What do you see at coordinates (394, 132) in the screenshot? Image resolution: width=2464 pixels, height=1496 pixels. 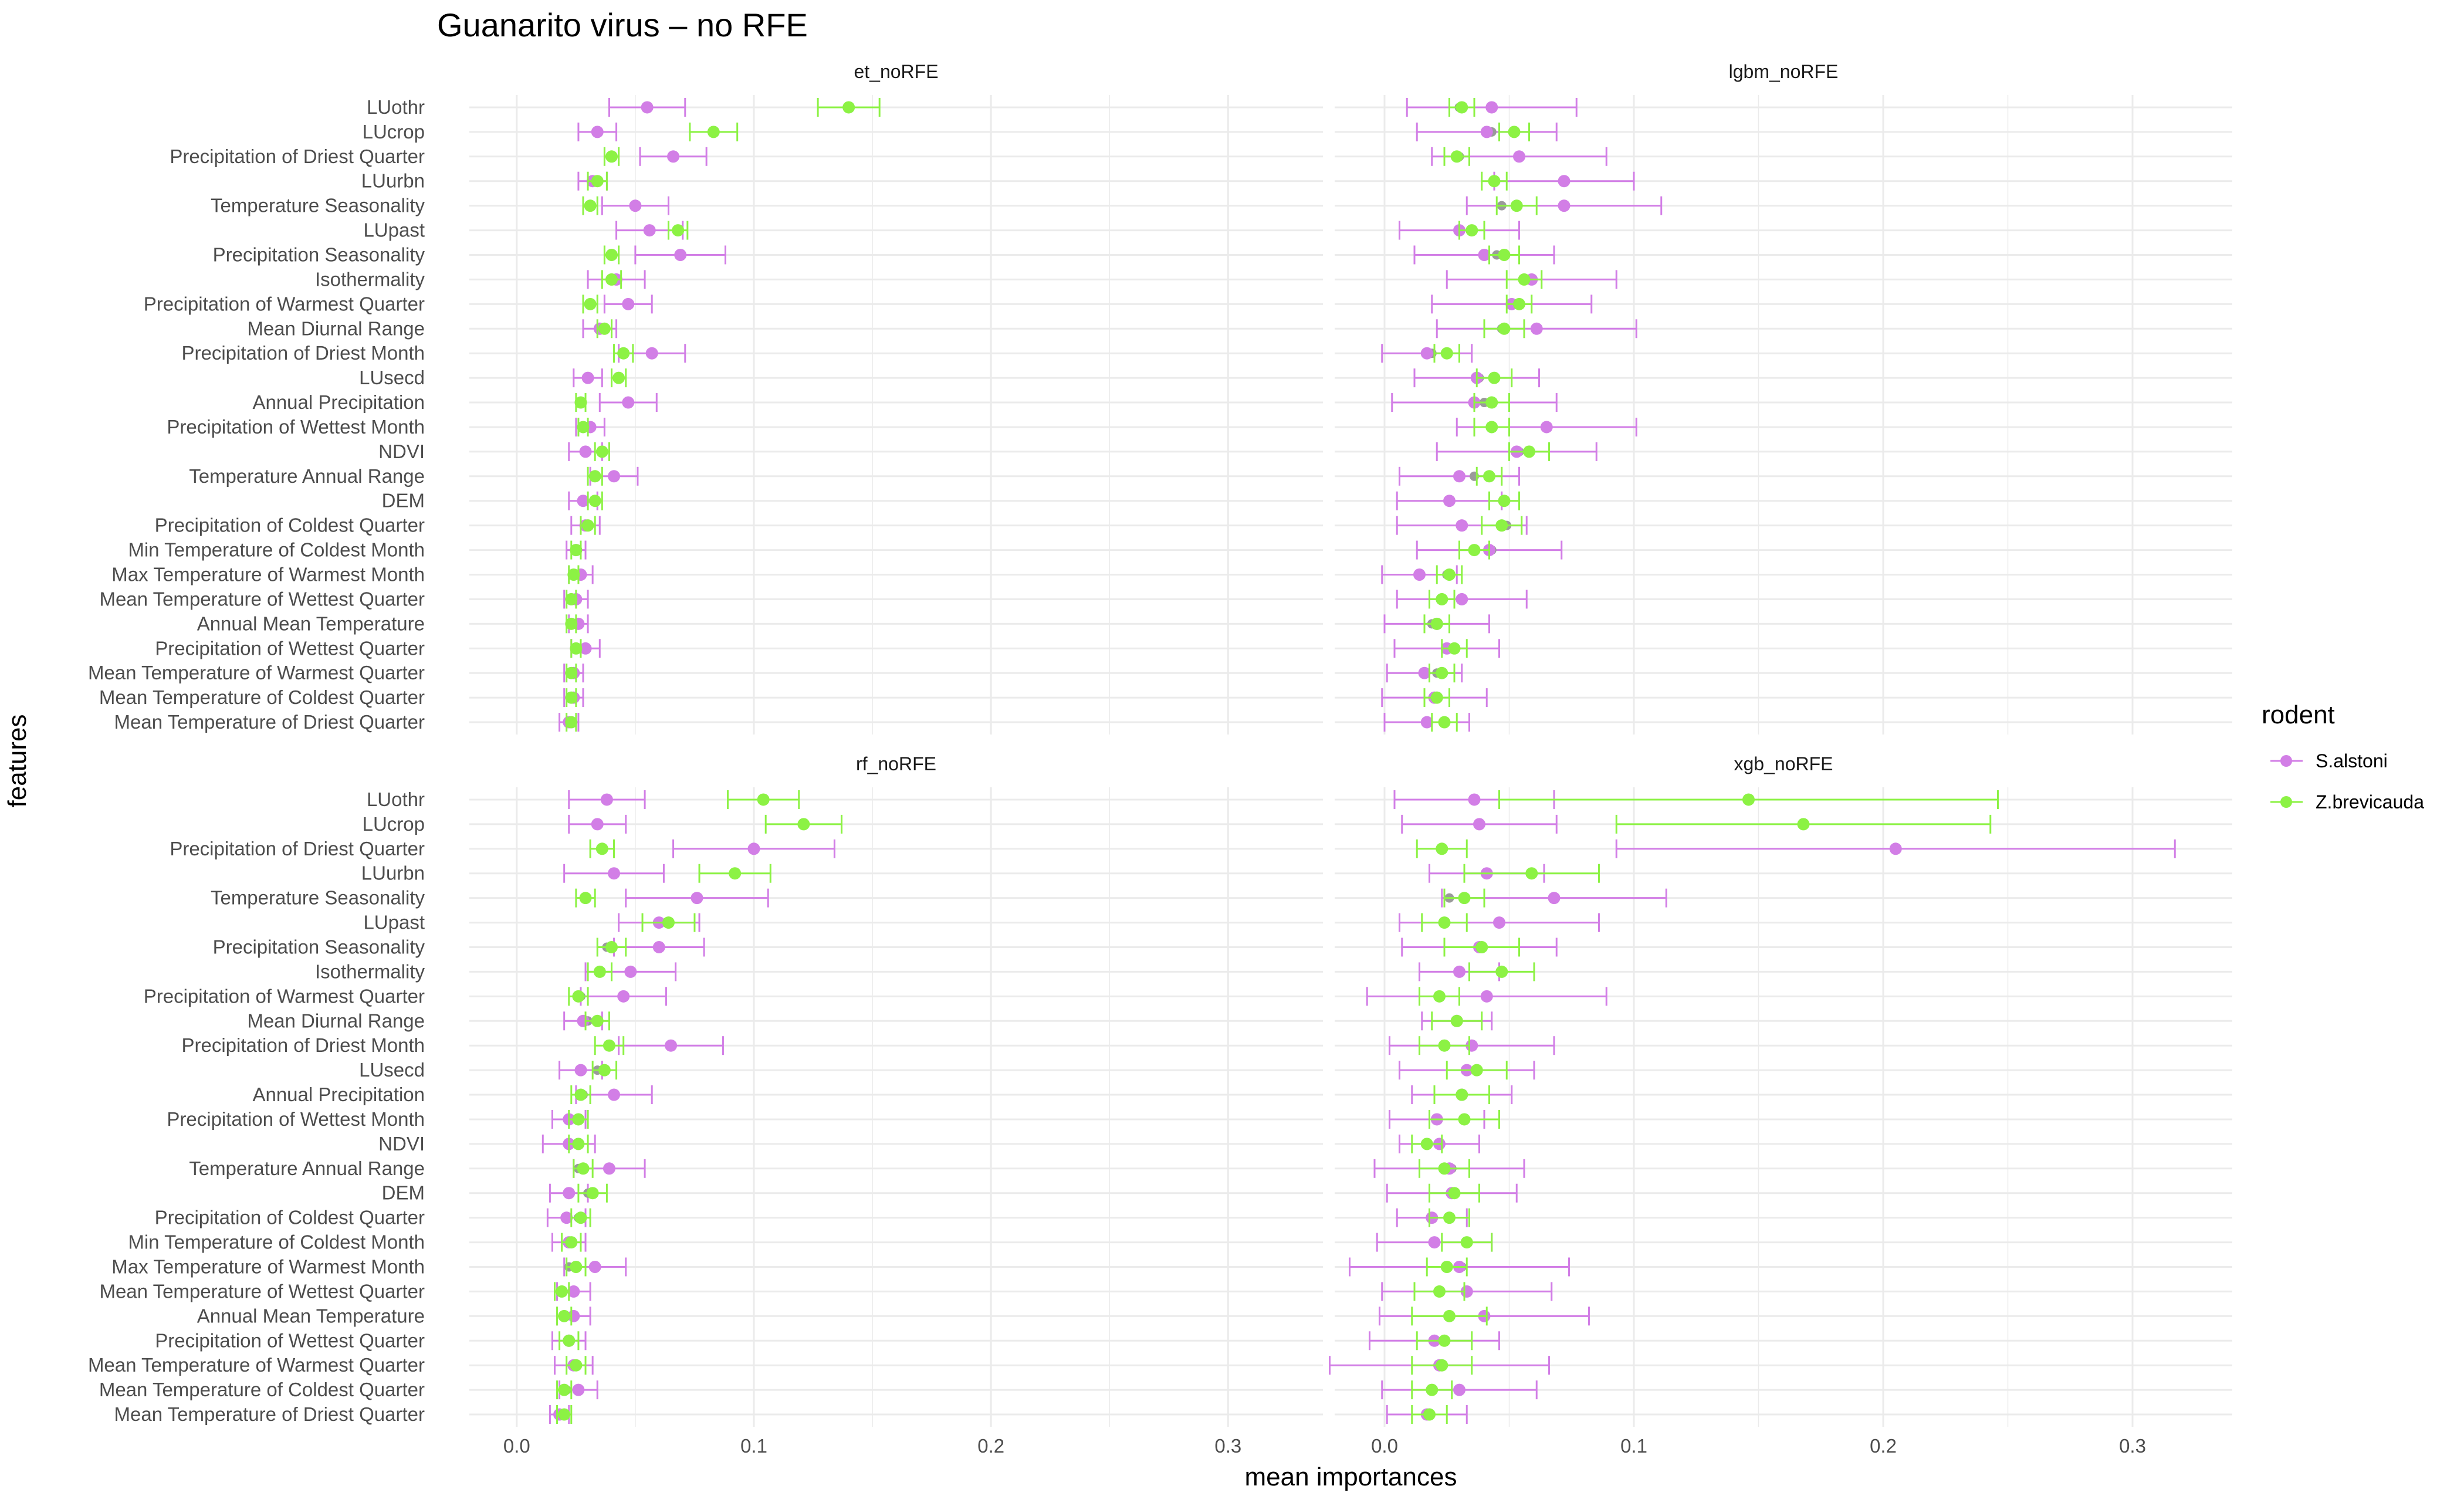 I see `y-tick-label: LUcrop` at bounding box center [394, 132].